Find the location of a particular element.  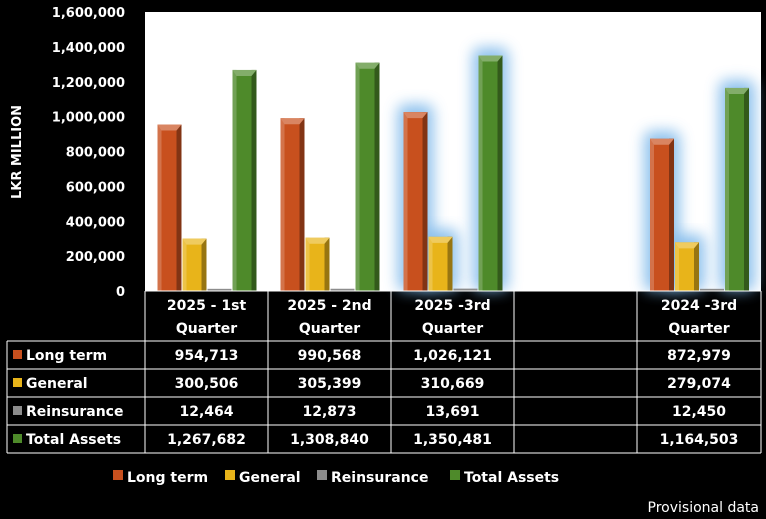

category-label: 2025 - 1st is located at coordinates (207, 306).